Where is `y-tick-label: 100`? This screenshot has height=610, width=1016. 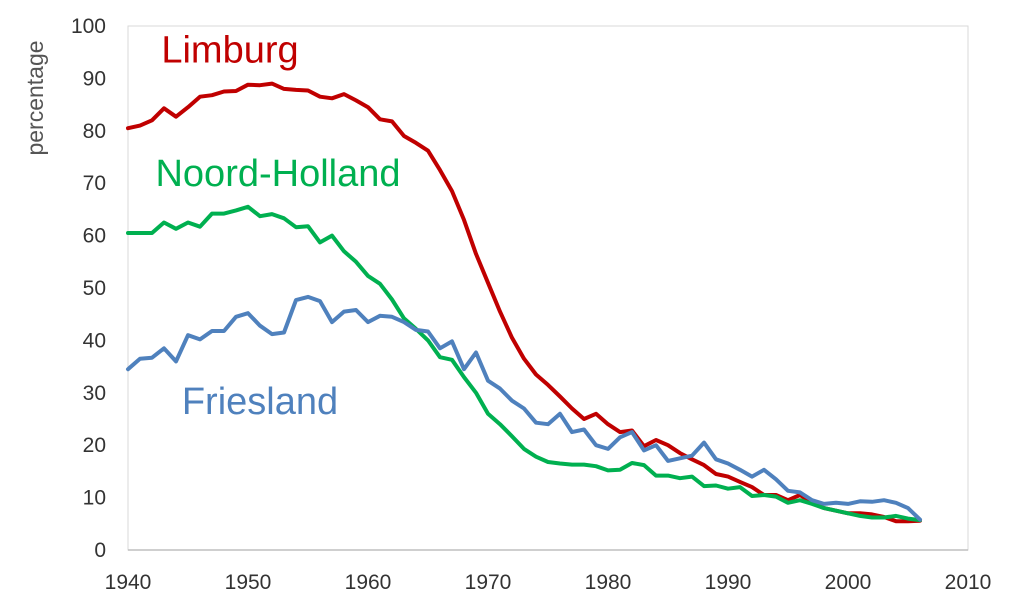 y-tick-label: 100 is located at coordinates (88, 26).